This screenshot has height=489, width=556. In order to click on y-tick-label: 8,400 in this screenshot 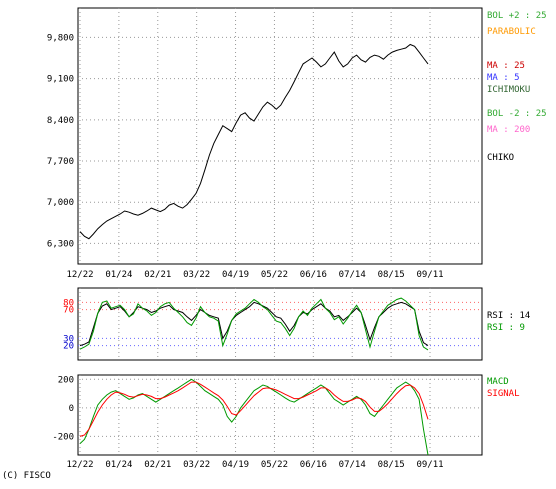, I will do `click(60, 121)`.